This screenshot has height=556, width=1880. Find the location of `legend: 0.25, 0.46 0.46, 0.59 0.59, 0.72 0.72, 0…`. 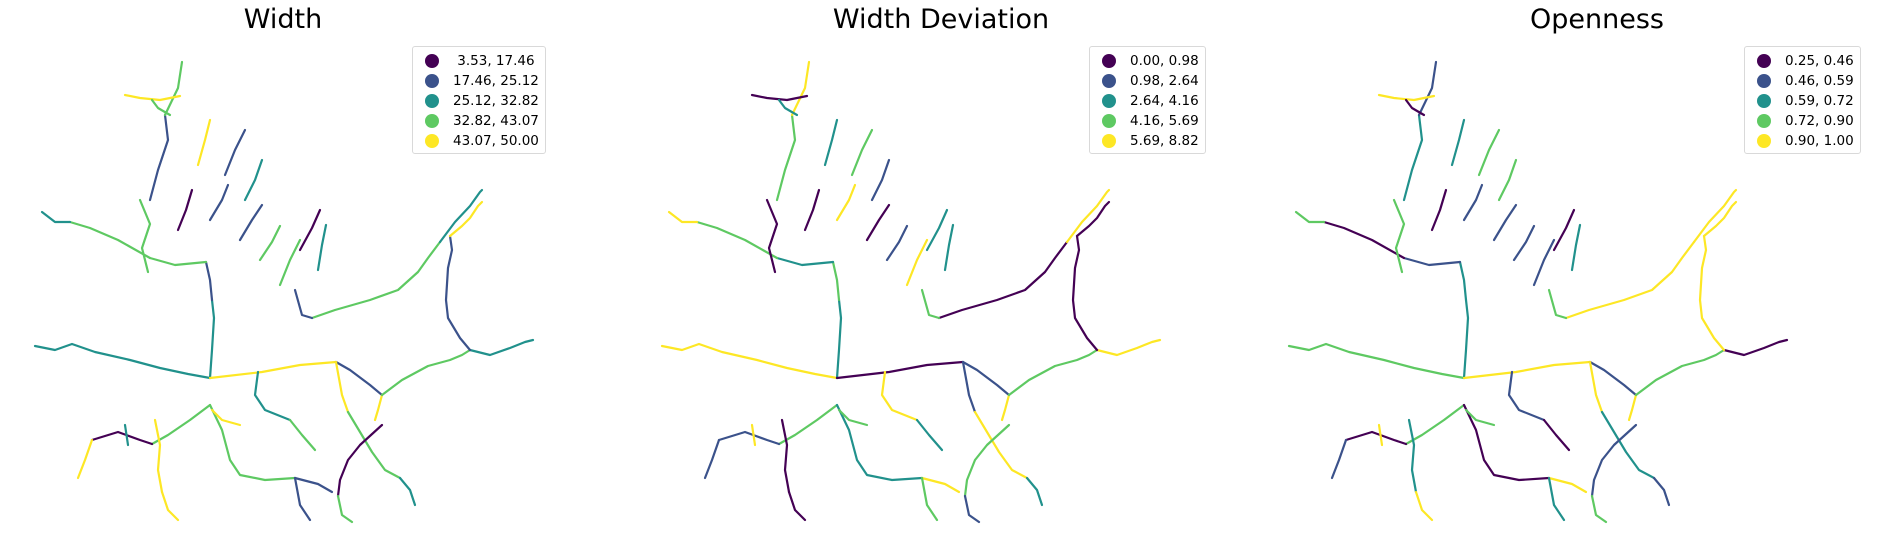

legend: 0.25, 0.46 0.46, 0.59 0.59, 0.72 0.72, 0… is located at coordinates (1802, 100).